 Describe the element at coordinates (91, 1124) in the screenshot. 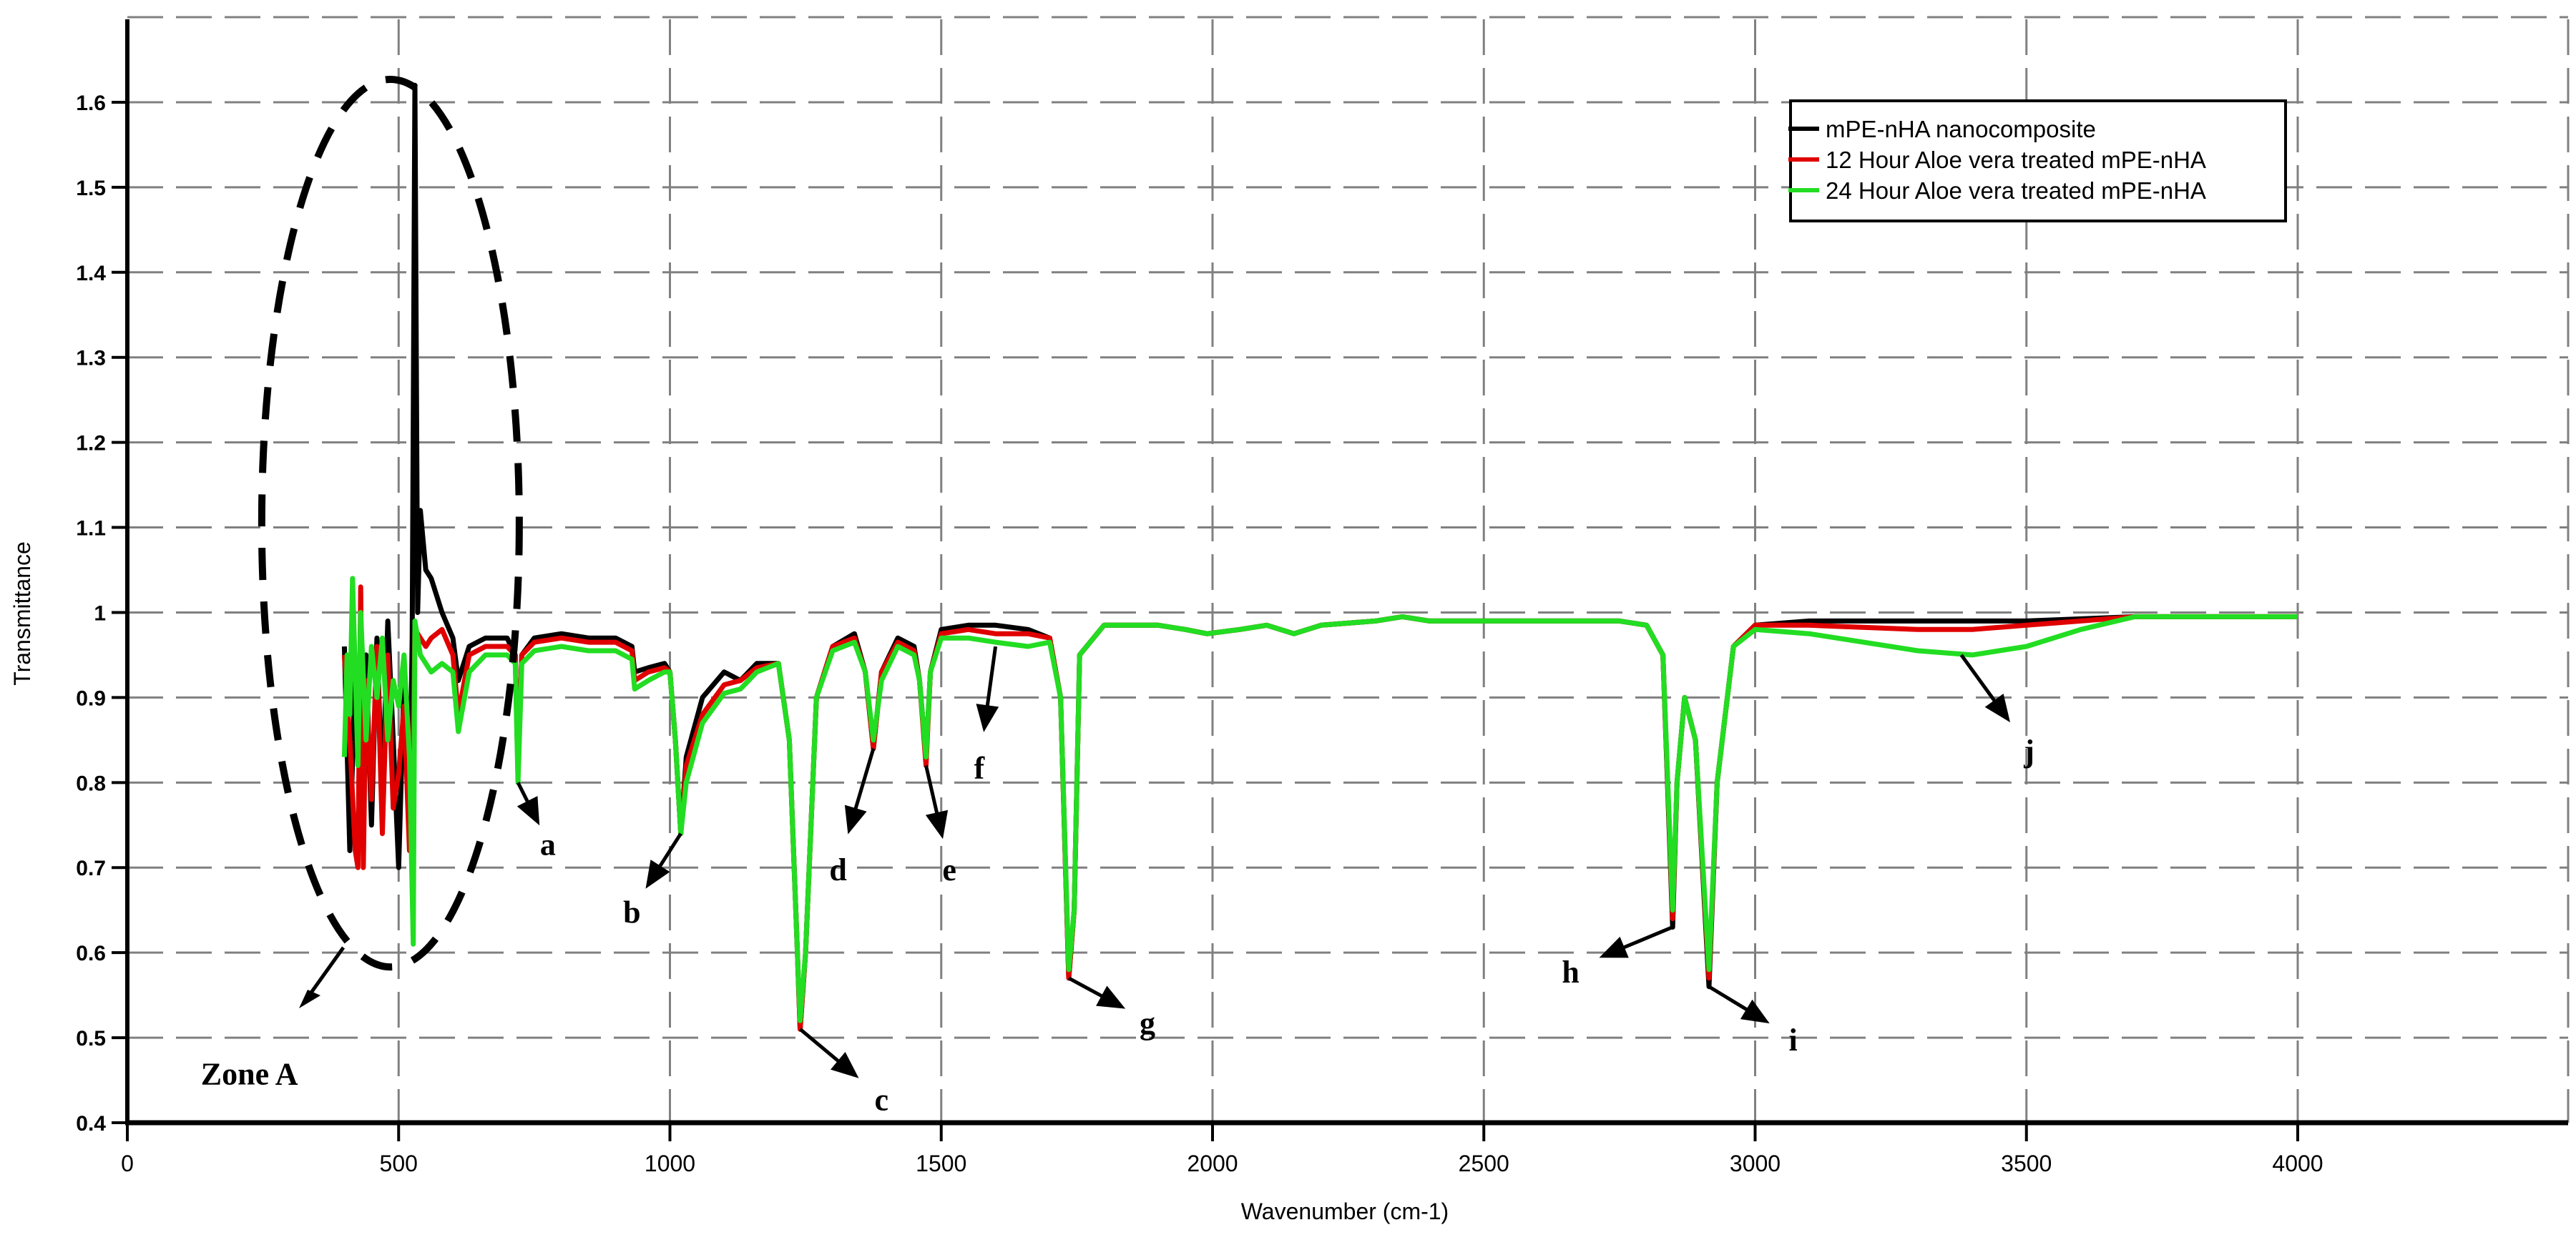

I see `y-tick-label: 0.4` at that location.